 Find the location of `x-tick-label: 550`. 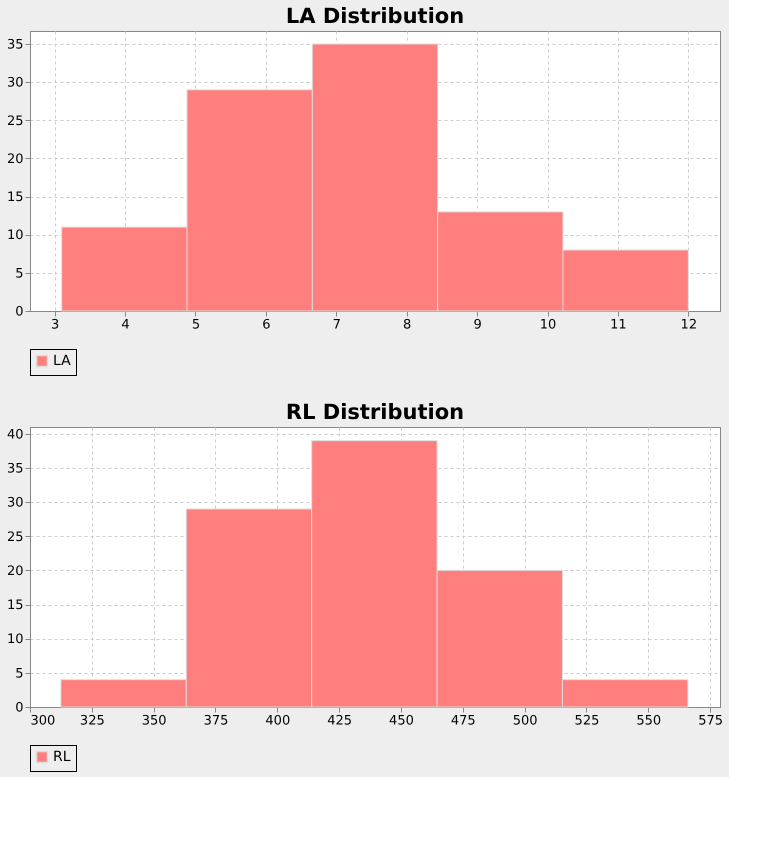

x-tick-label: 550 is located at coordinates (649, 721).